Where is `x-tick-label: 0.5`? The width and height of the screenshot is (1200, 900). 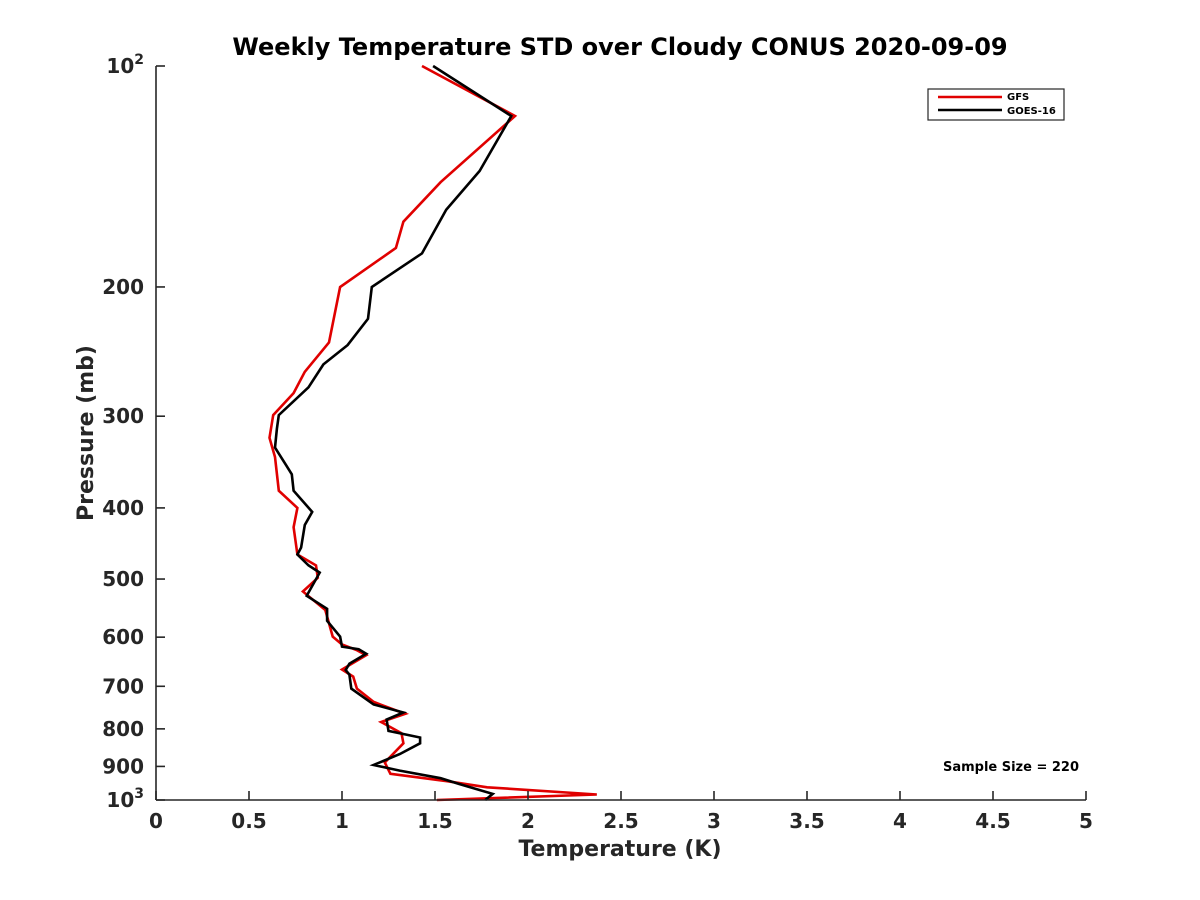
x-tick-label: 0.5 is located at coordinates (248, 821).